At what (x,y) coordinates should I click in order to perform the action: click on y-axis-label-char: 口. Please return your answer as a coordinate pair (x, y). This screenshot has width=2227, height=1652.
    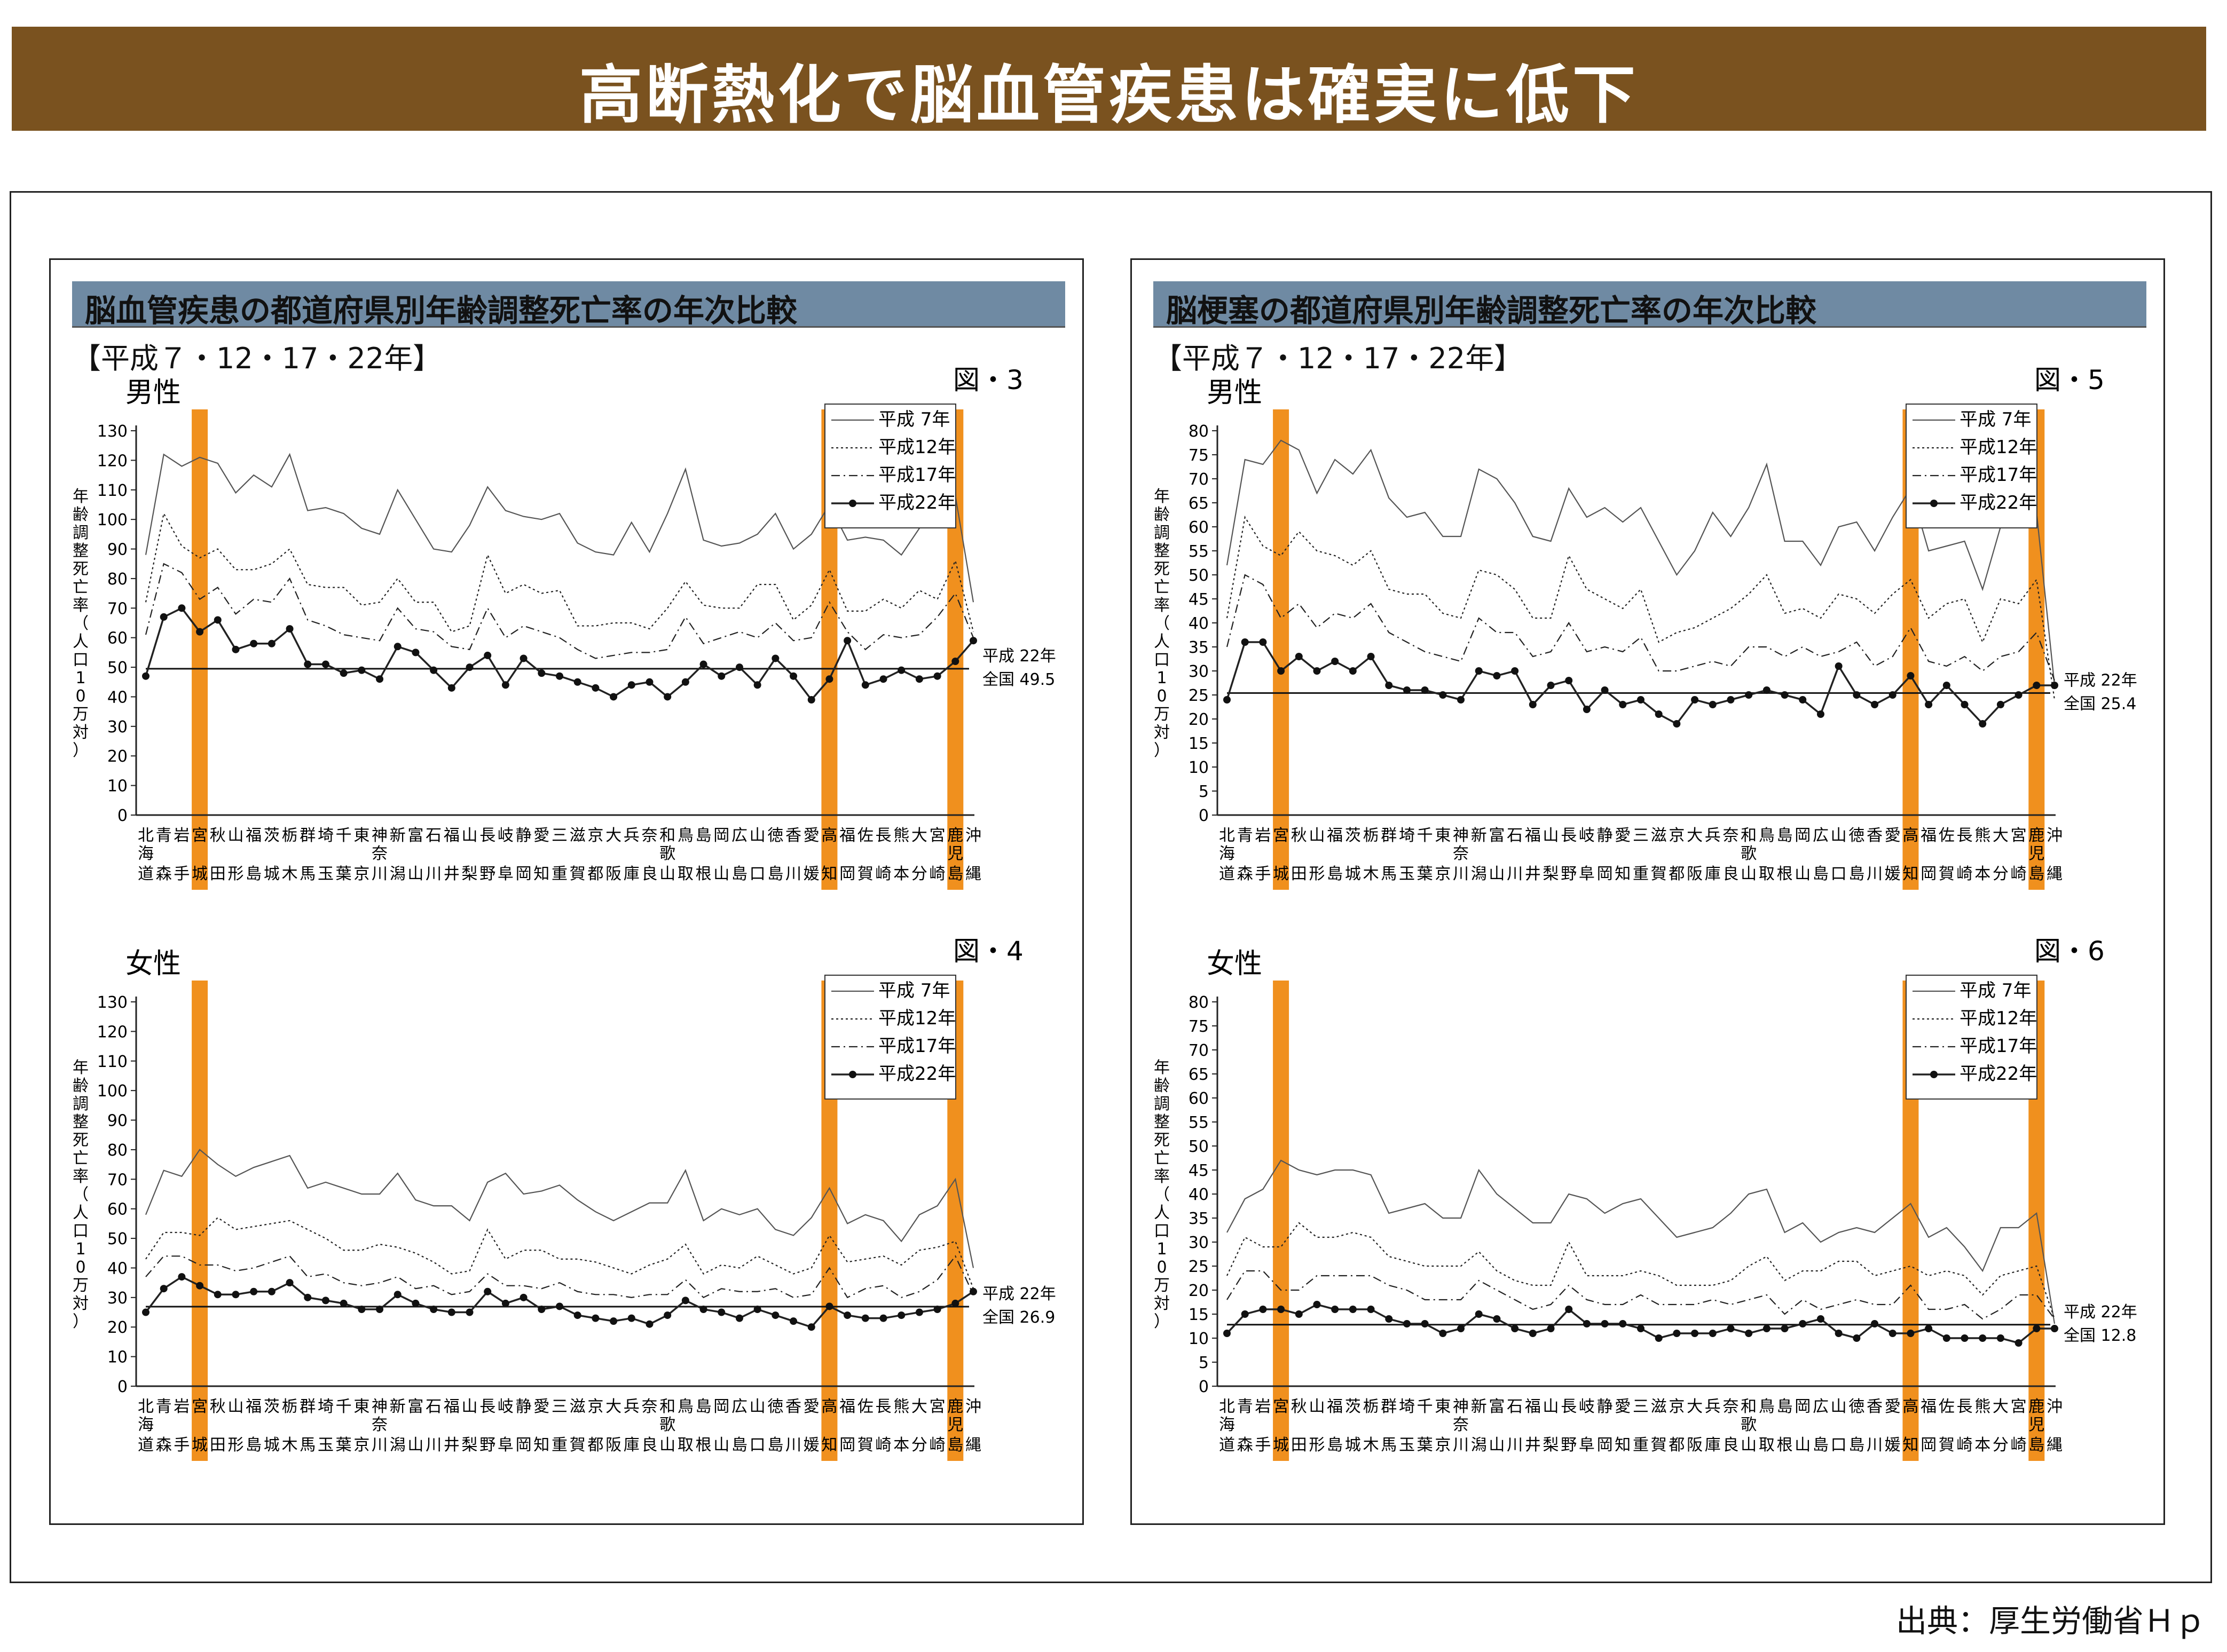
    Looking at the image, I should click on (1162, 1231).